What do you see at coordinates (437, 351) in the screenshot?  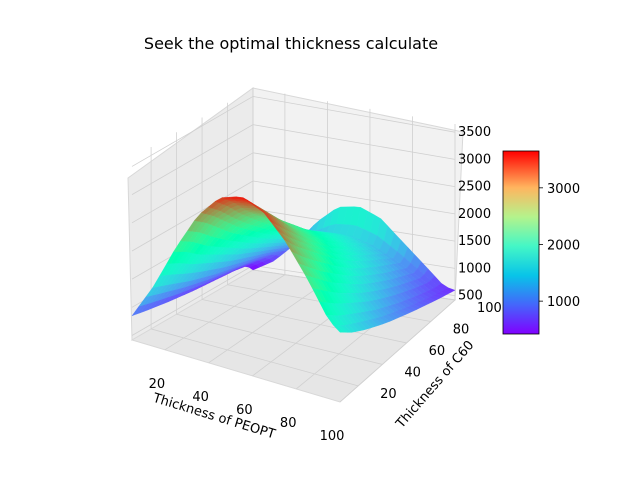 I see `y-tick-label: 60` at bounding box center [437, 351].